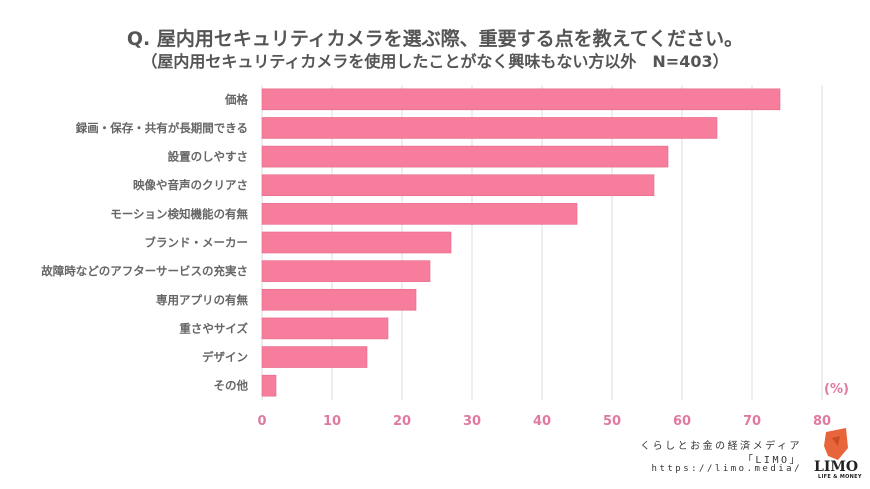 The width and height of the screenshot is (870, 489). I want to click on category-label: 価格, so click(236, 99).